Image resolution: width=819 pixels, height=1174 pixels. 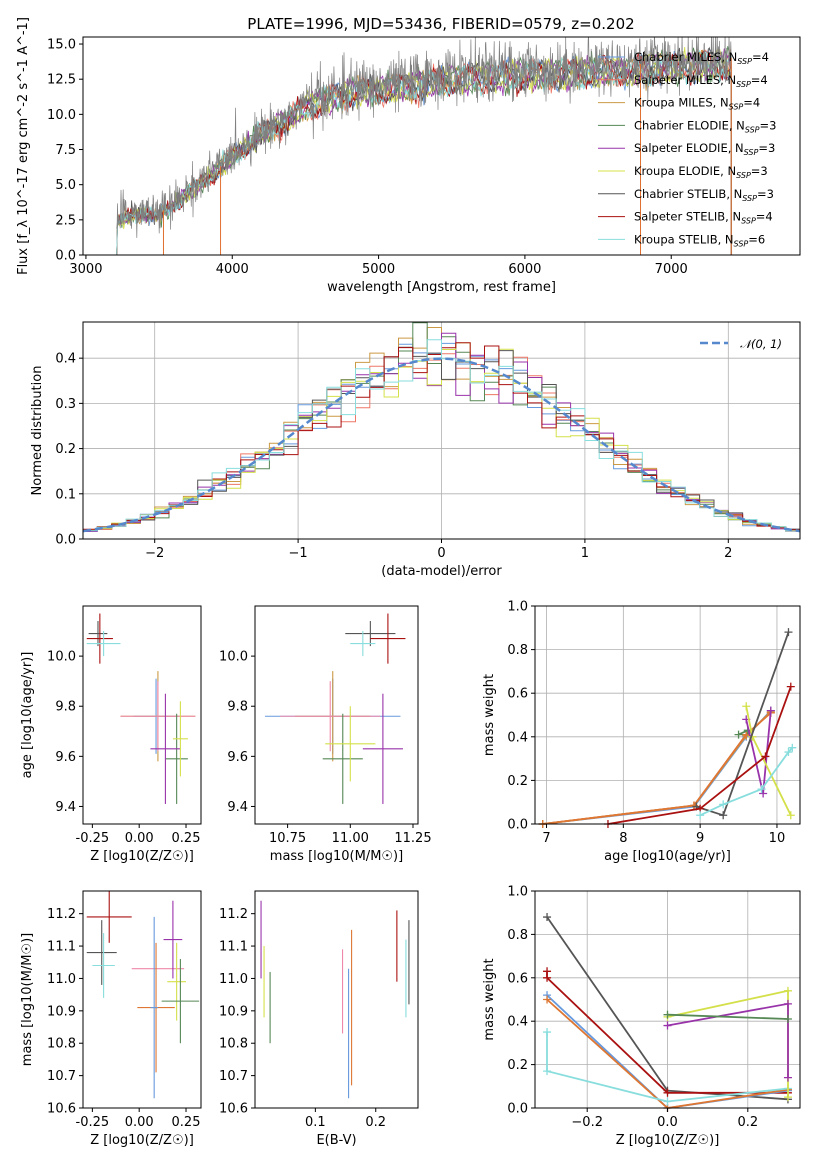 I want to click on x-axis-label: mass [log10(M/M☉)], so click(x=336, y=856).